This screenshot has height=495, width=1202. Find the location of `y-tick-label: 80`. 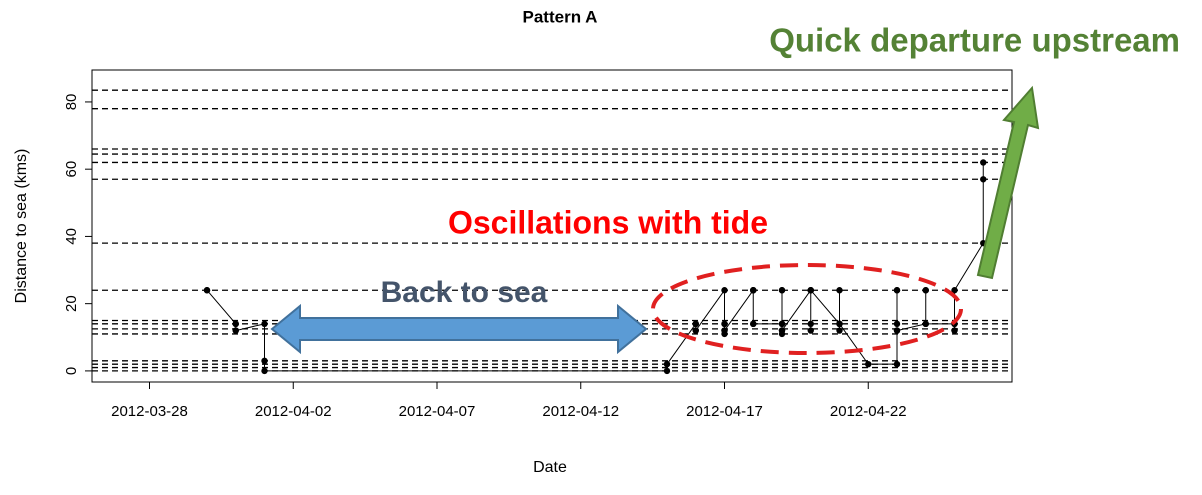

y-tick-label: 80 is located at coordinates (71, 102).